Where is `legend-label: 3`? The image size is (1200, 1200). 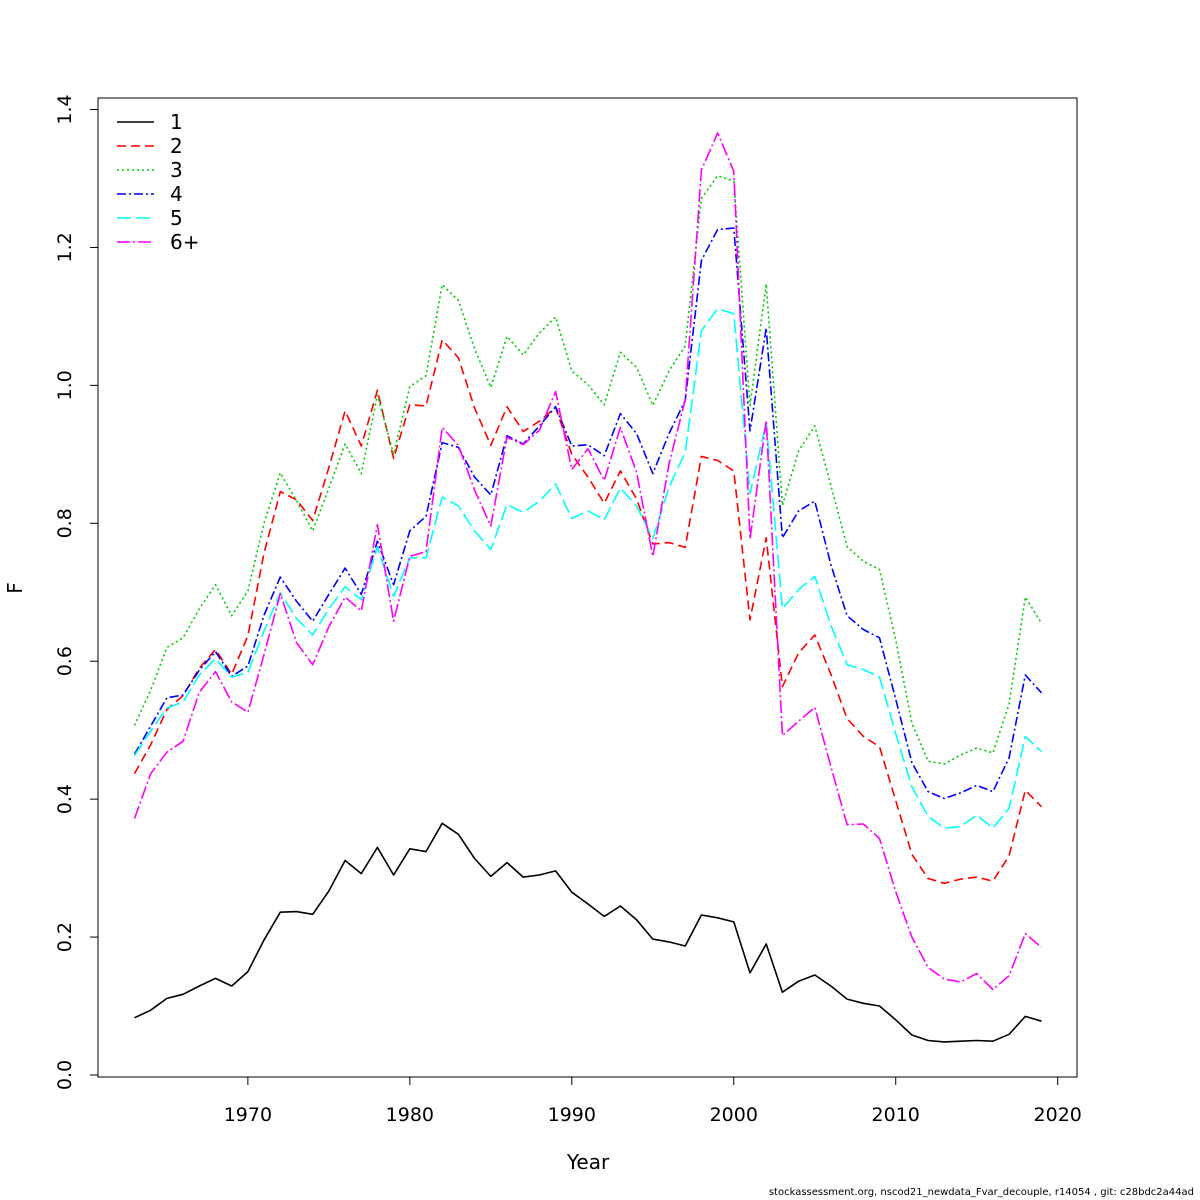 legend-label: 3 is located at coordinates (176, 170).